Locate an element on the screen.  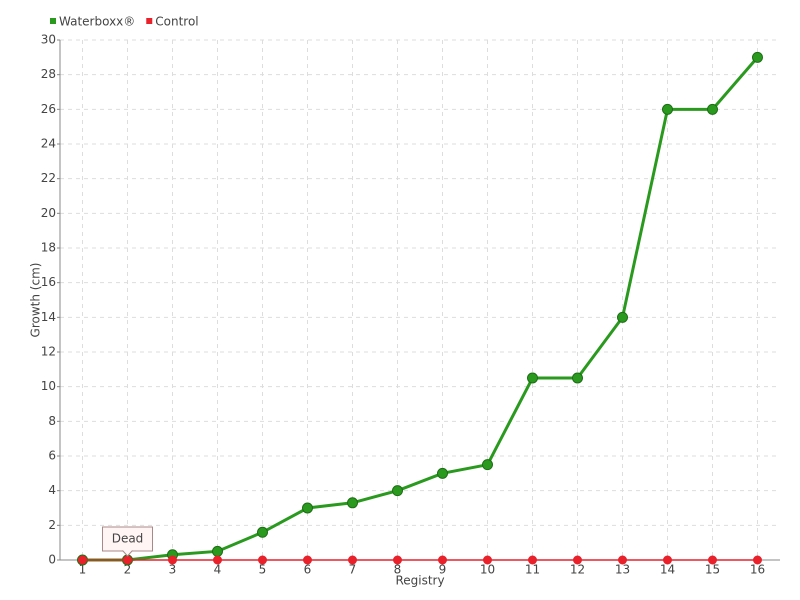
x-tick-label: 15 is located at coordinates (712, 570).